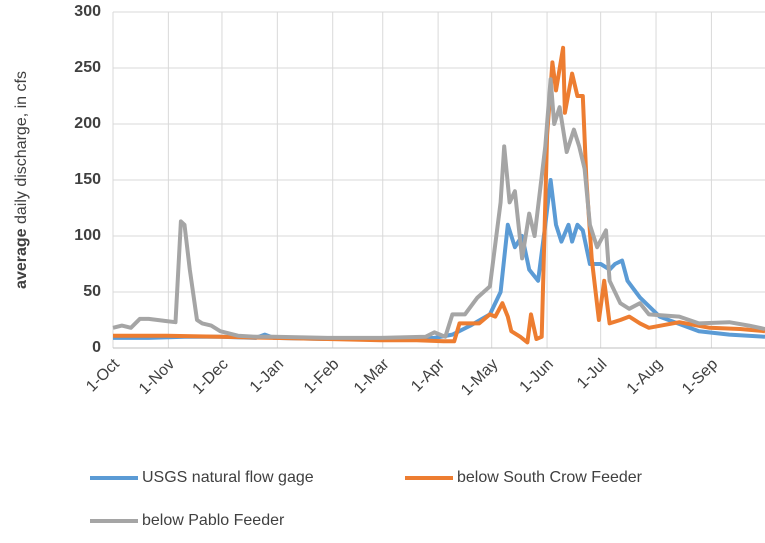 The width and height of the screenshot is (765, 543). I want to click on x-tick-label: 1-Nov, so click(157, 377).